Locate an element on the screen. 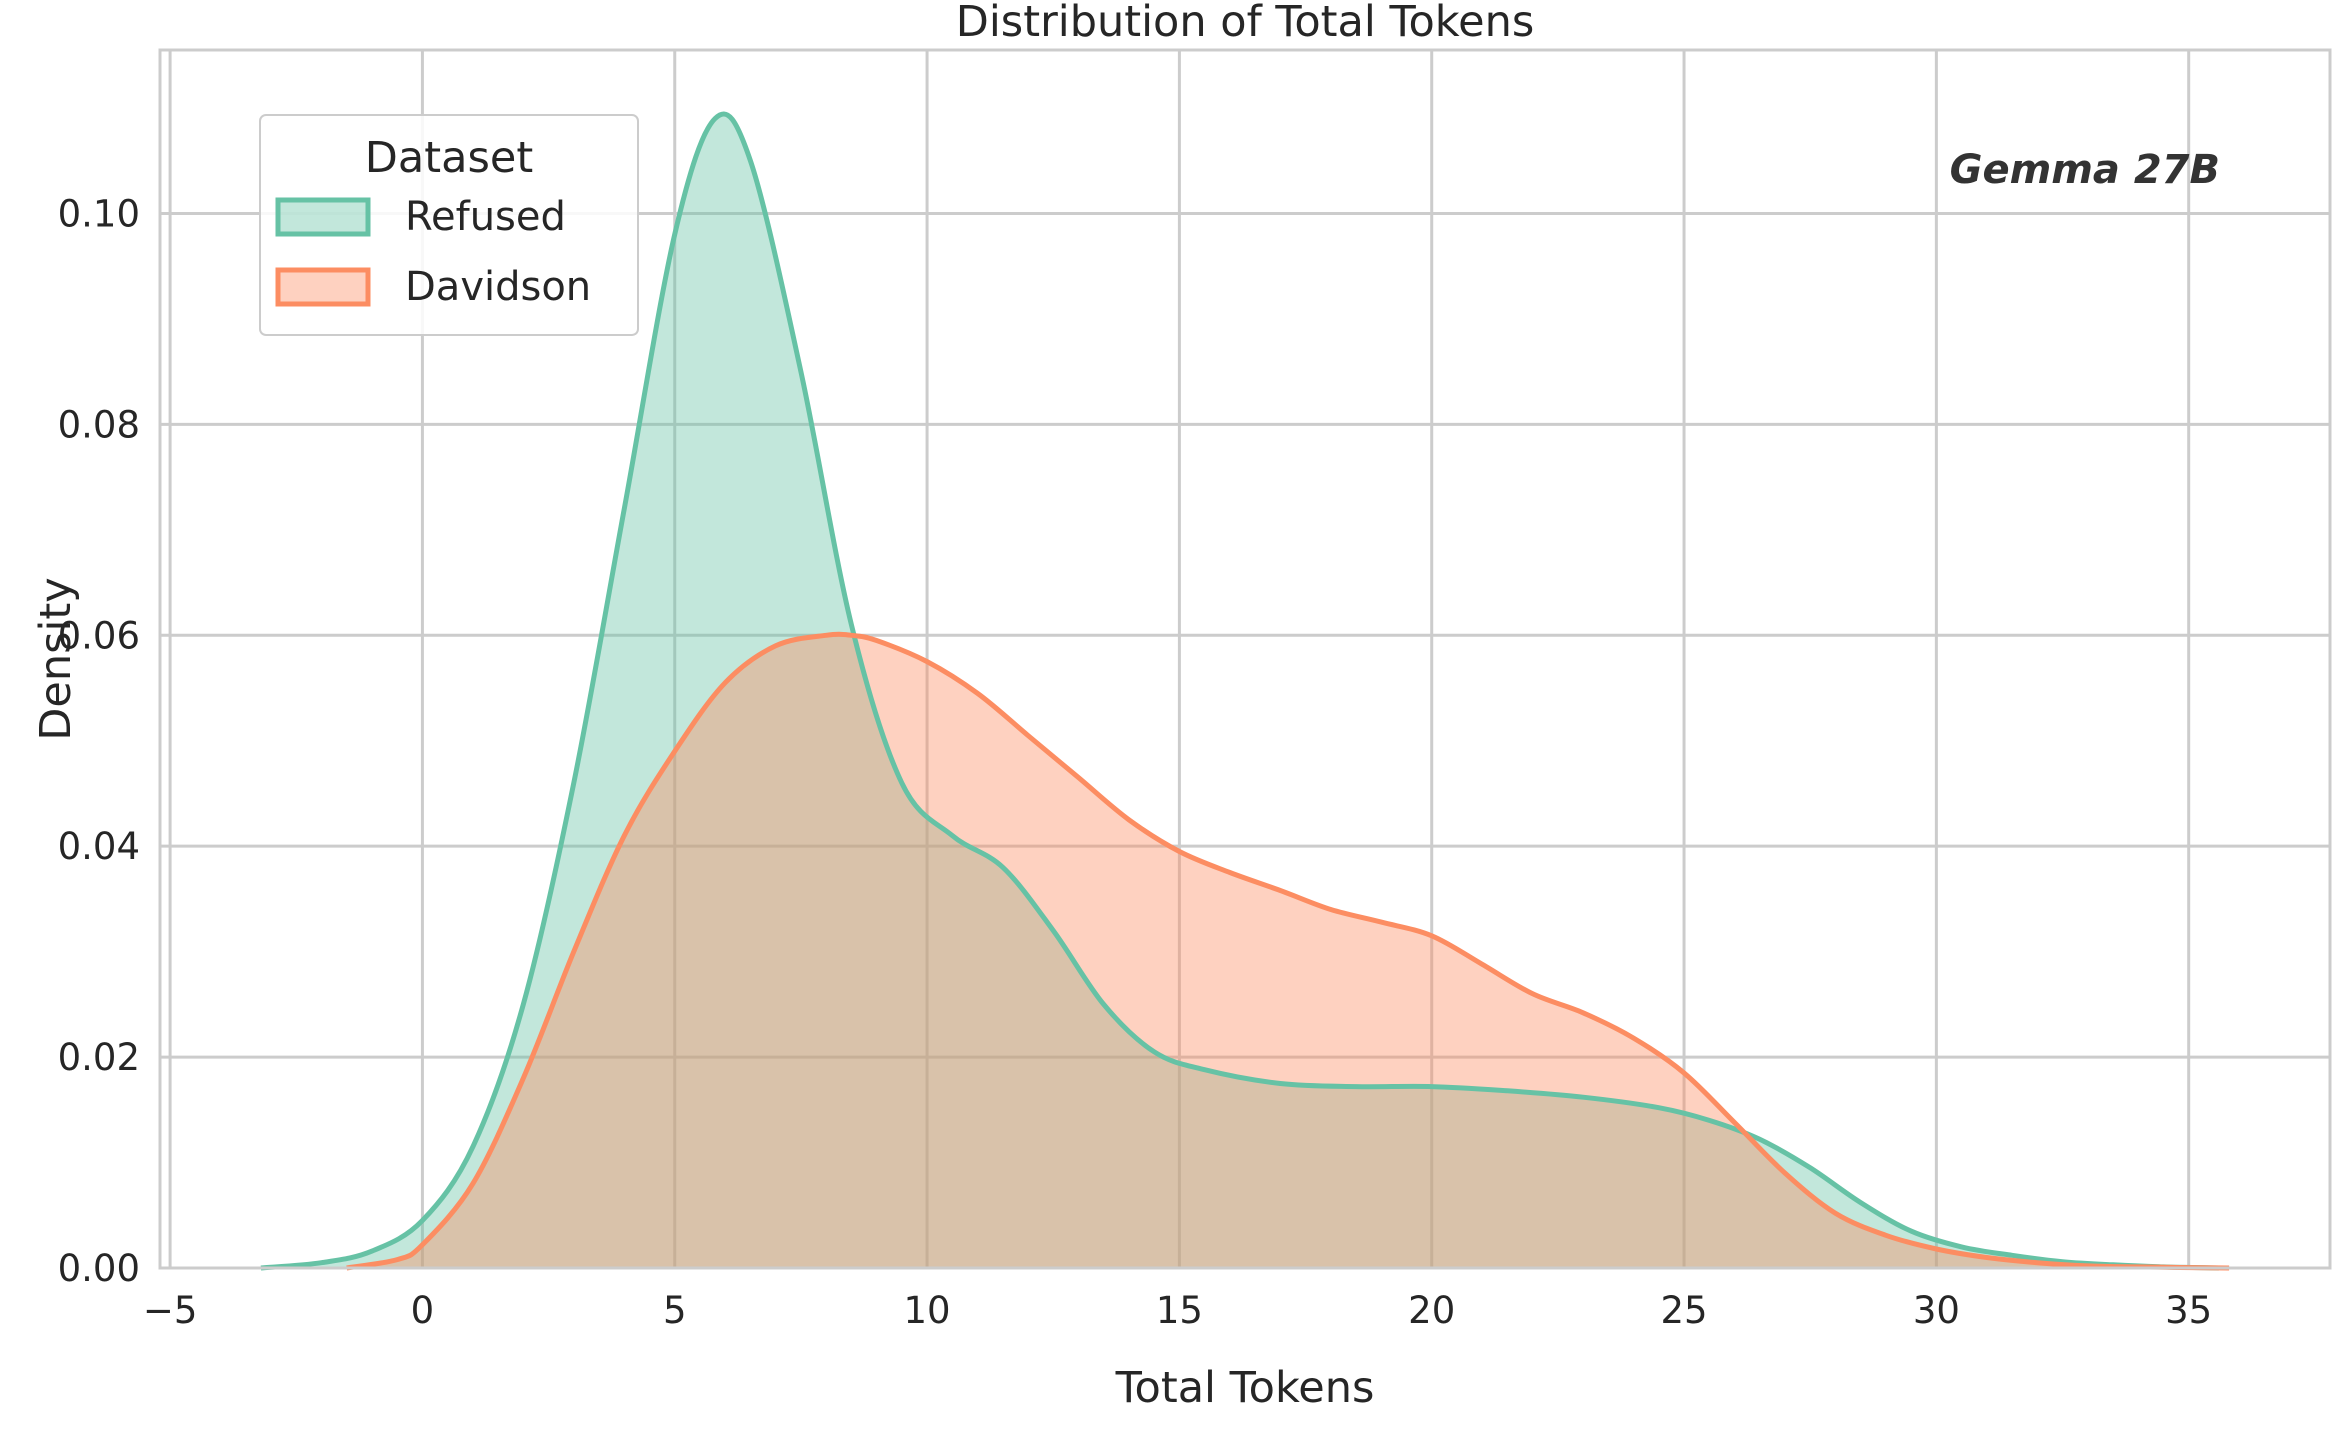 This screenshot has height=1442, width=2346. legend: Dataset Refused Davidson is located at coordinates (449, 225).